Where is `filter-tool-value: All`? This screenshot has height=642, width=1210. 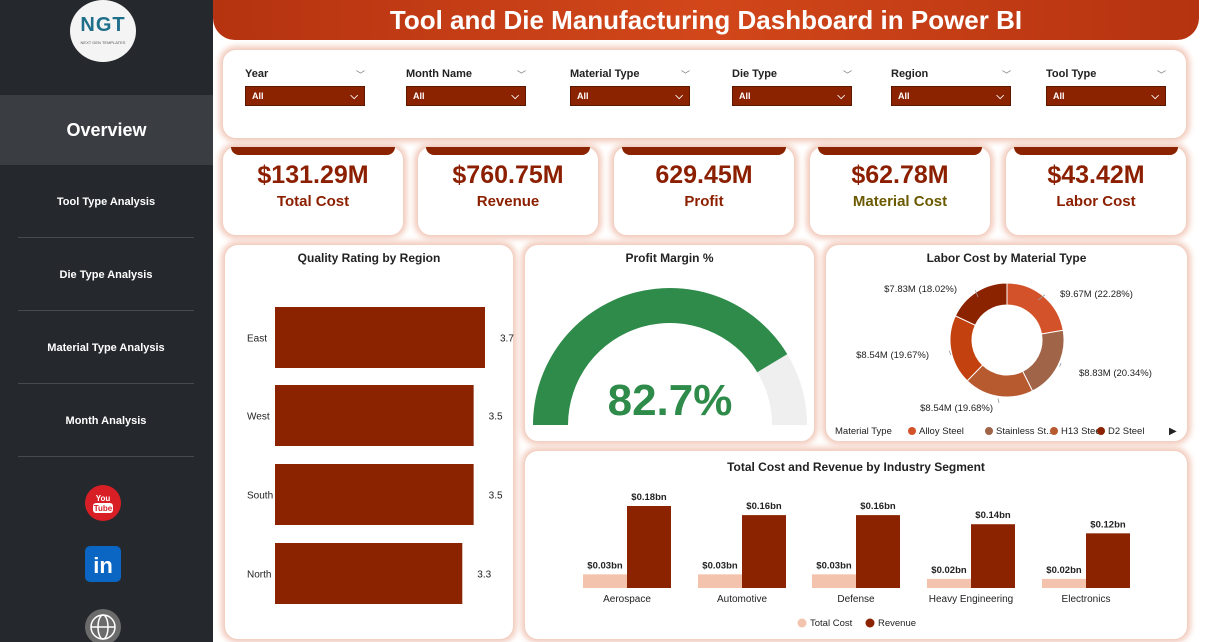 filter-tool-value: All is located at coordinates (1059, 96).